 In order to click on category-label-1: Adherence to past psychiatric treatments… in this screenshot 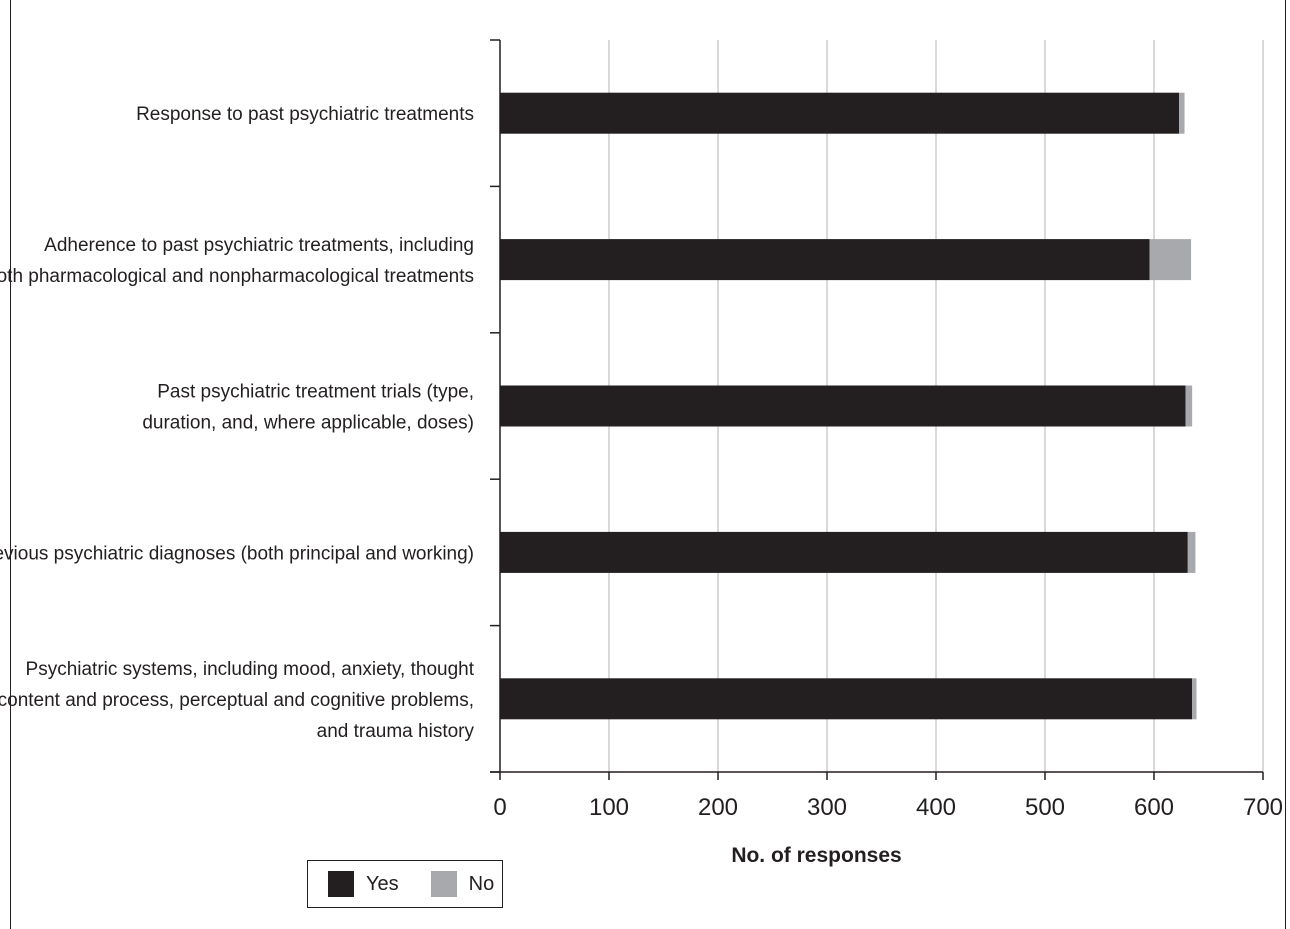, I will do `click(237, 261)`.